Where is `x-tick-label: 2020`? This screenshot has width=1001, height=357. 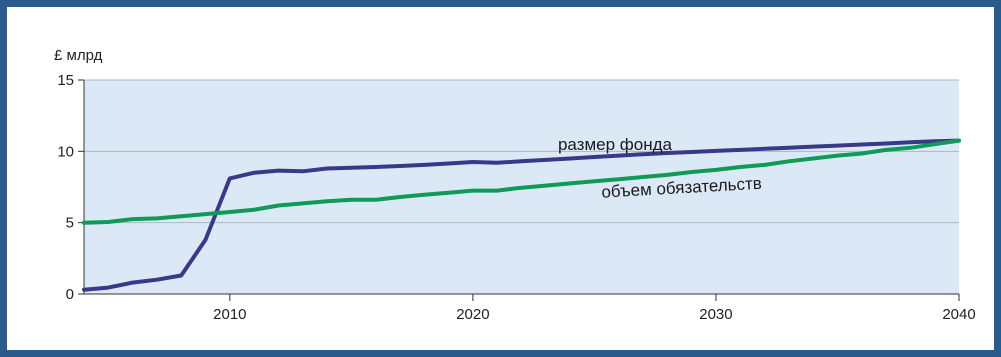
x-tick-label: 2020 is located at coordinates (472, 314).